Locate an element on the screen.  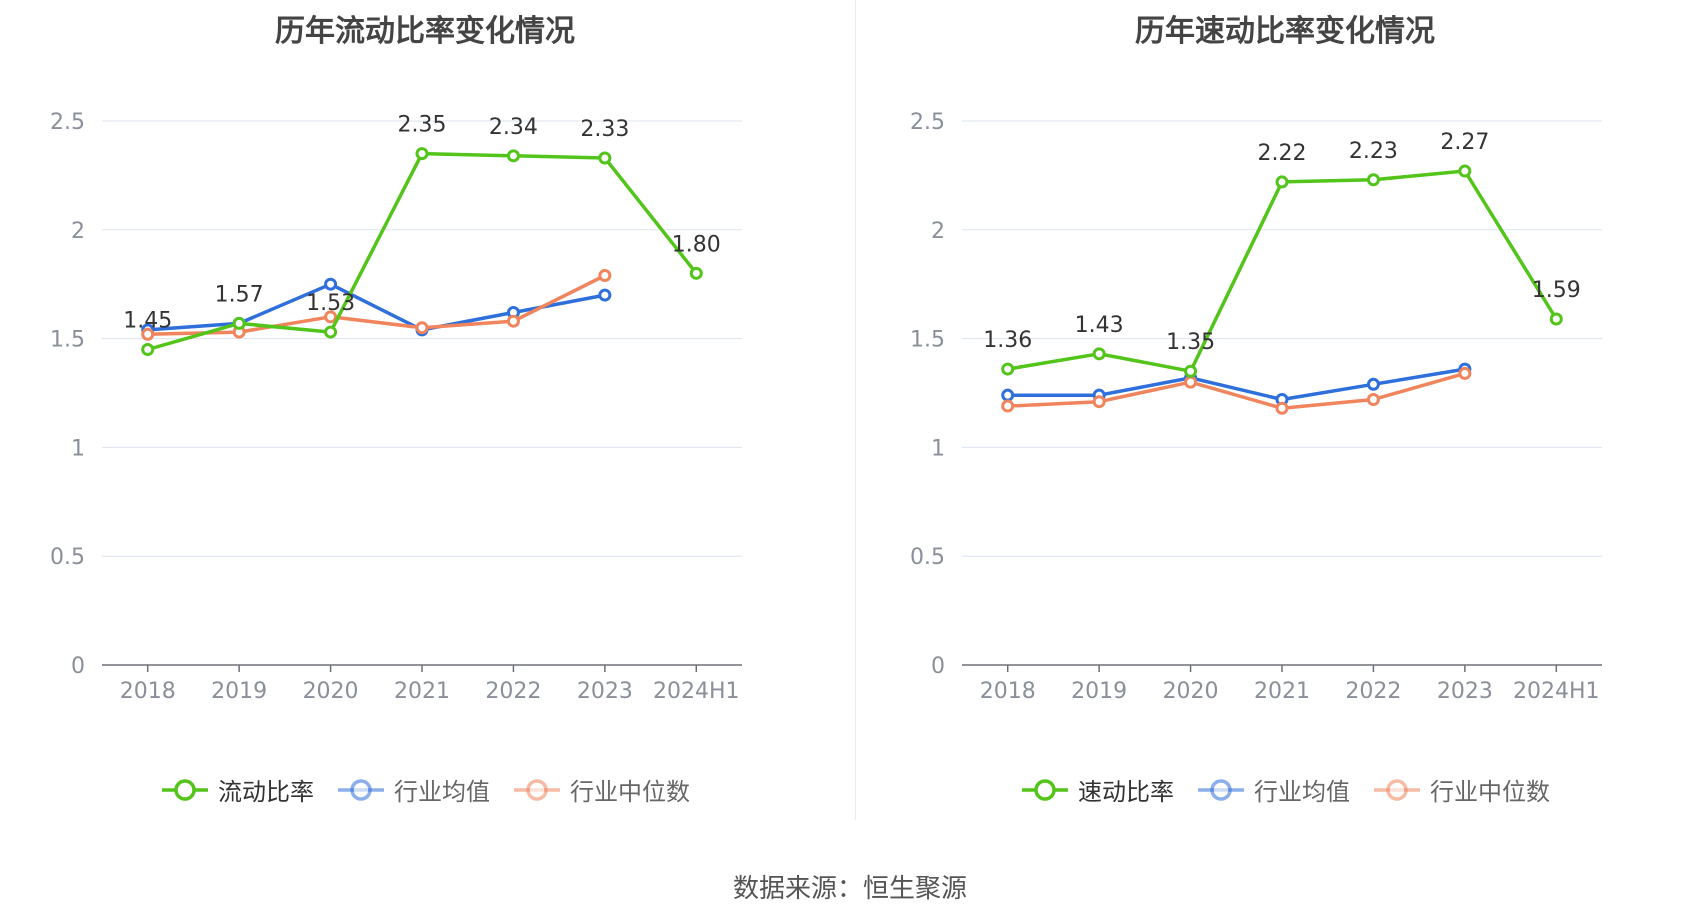
legend-item: 流动比率 is located at coordinates (237, 789).